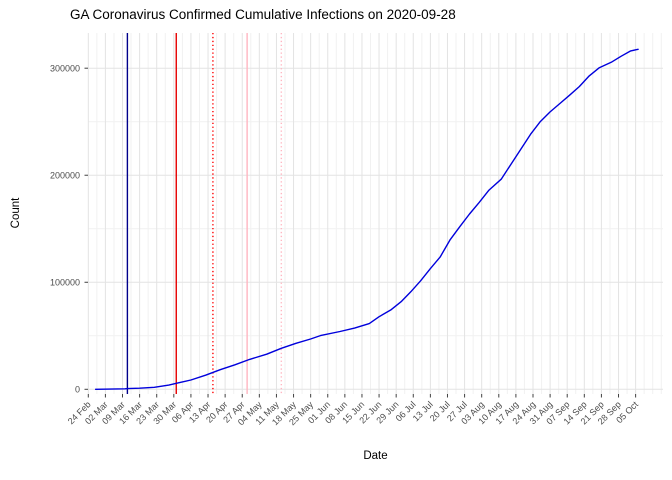 Image resolution: width=672 pixels, height=480 pixels. What do you see at coordinates (77, 390) in the screenshot?
I see `y-tick-label: 0` at bounding box center [77, 390].